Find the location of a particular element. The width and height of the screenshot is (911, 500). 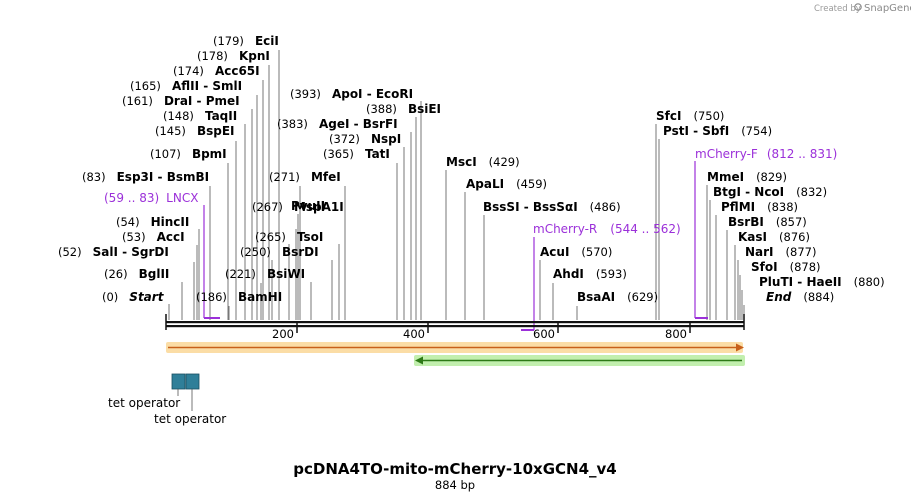

enzyme-name: SfcI is located at coordinates (668, 116).